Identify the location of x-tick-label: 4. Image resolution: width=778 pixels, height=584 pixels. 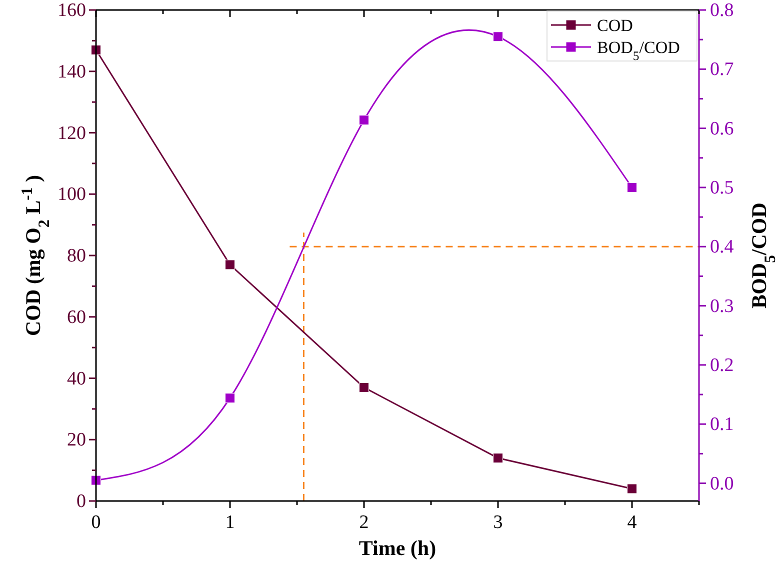
(632, 522).